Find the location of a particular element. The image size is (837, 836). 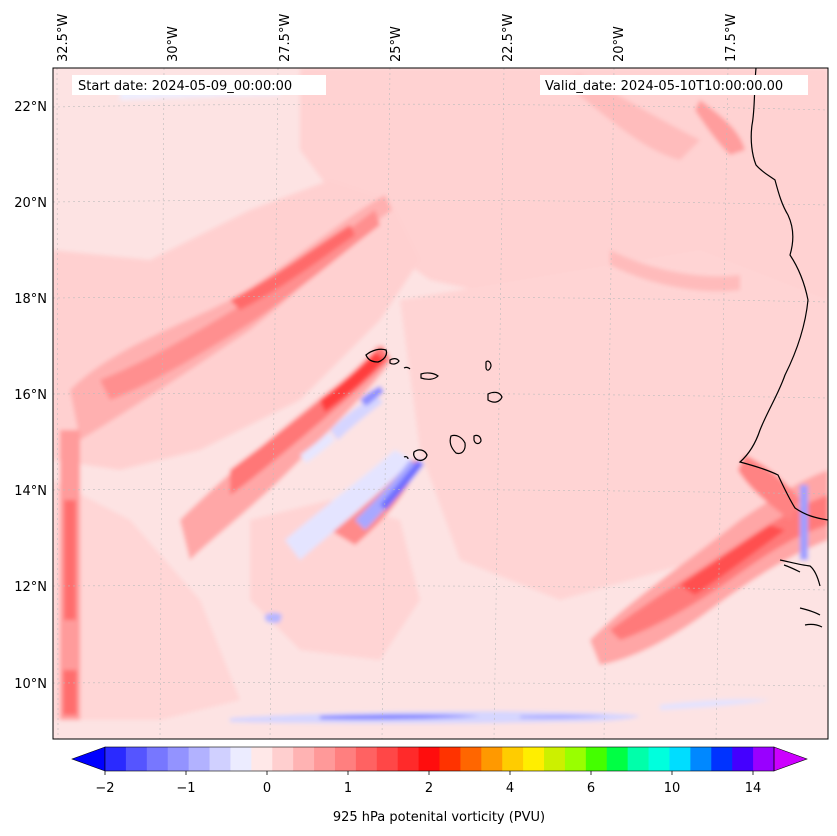

lon-label: 22.5°W is located at coordinates (508, 38).